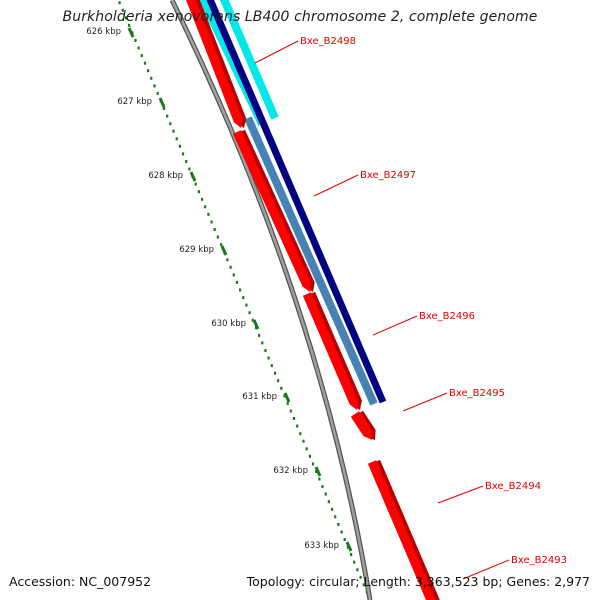 Image resolution: width=600 pixels, height=600 pixels. I want to click on tick-label: 631 kbp, so click(259, 397).